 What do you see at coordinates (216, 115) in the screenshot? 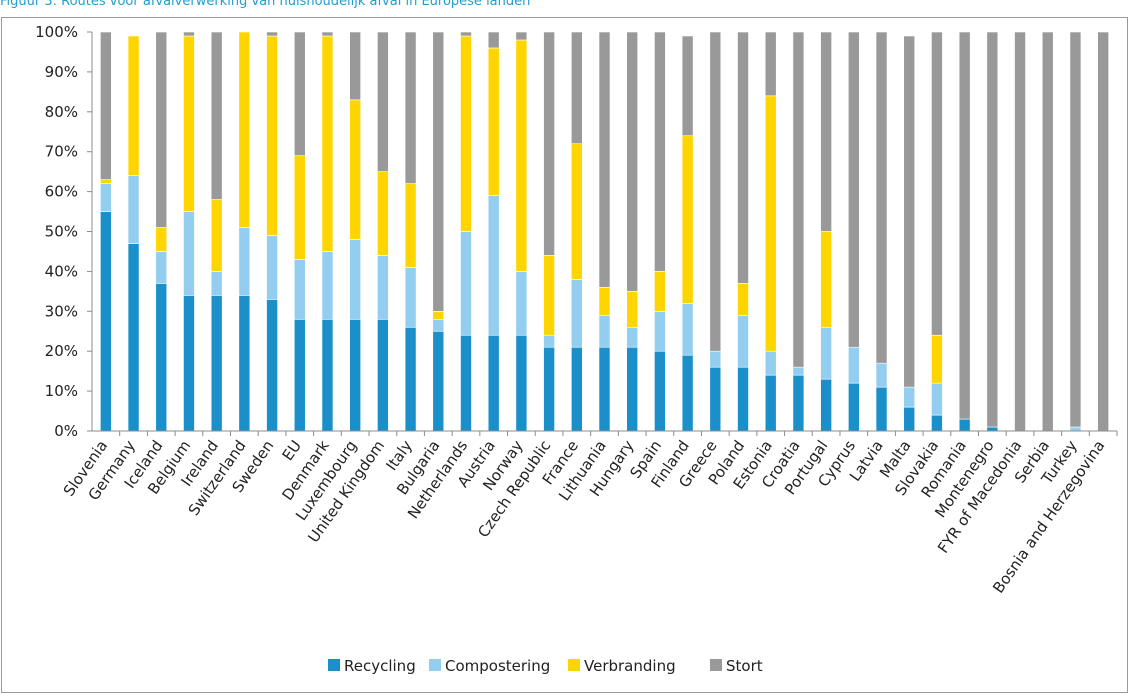
I see `bar-stort-ireland` at bounding box center [216, 115].